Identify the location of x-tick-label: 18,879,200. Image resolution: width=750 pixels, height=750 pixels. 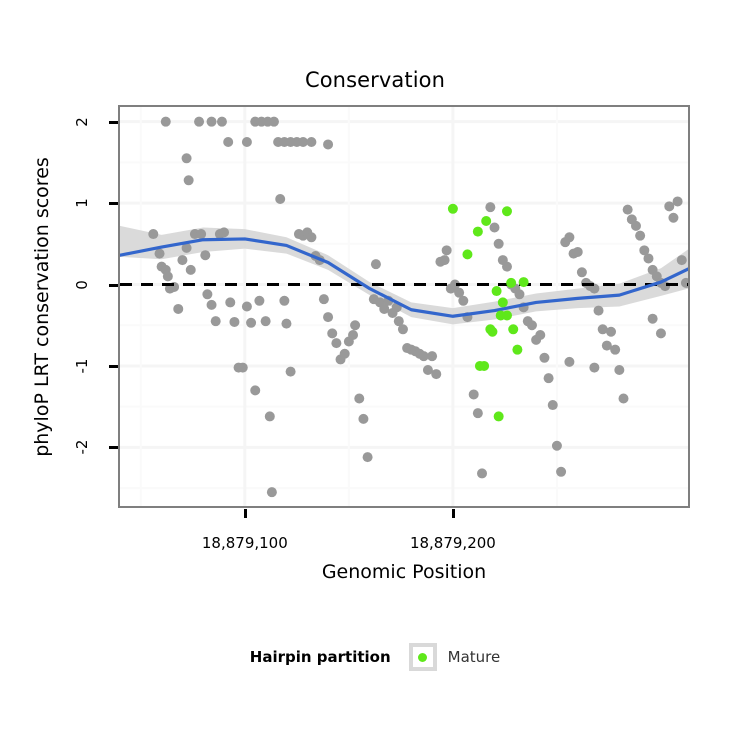
(452, 543).